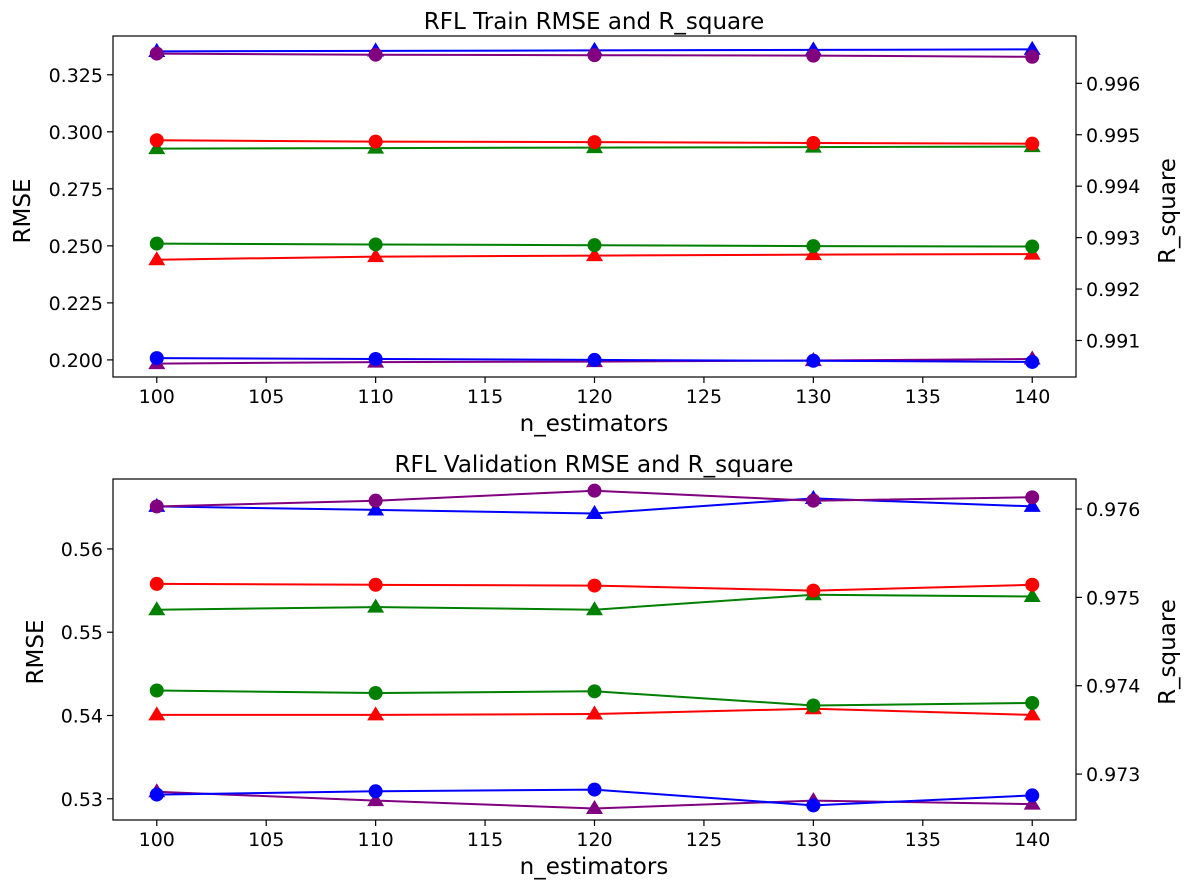 This screenshot has height=890, width=1189. What do you see at coordinates (1113, 341) in the screenshot?
I see `y2-tick-label: 0.991` at bounding box center [1113, 341].